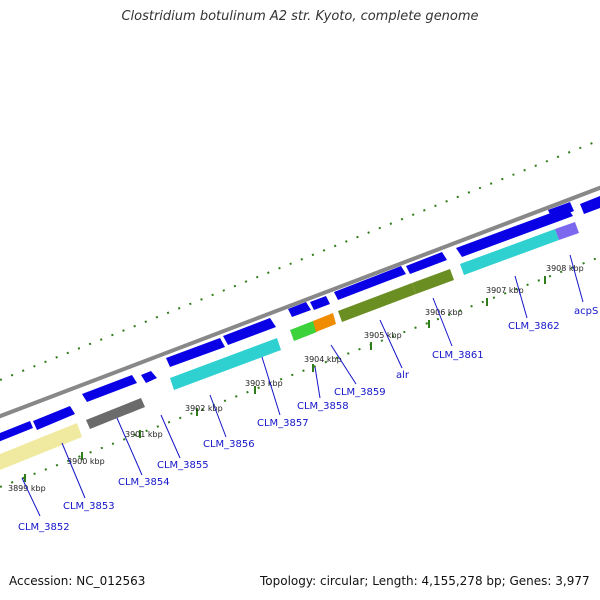 The height and width of the screenshot is (600, 600). I want to click on gene-label: CLM_3858, so click(323, 406).